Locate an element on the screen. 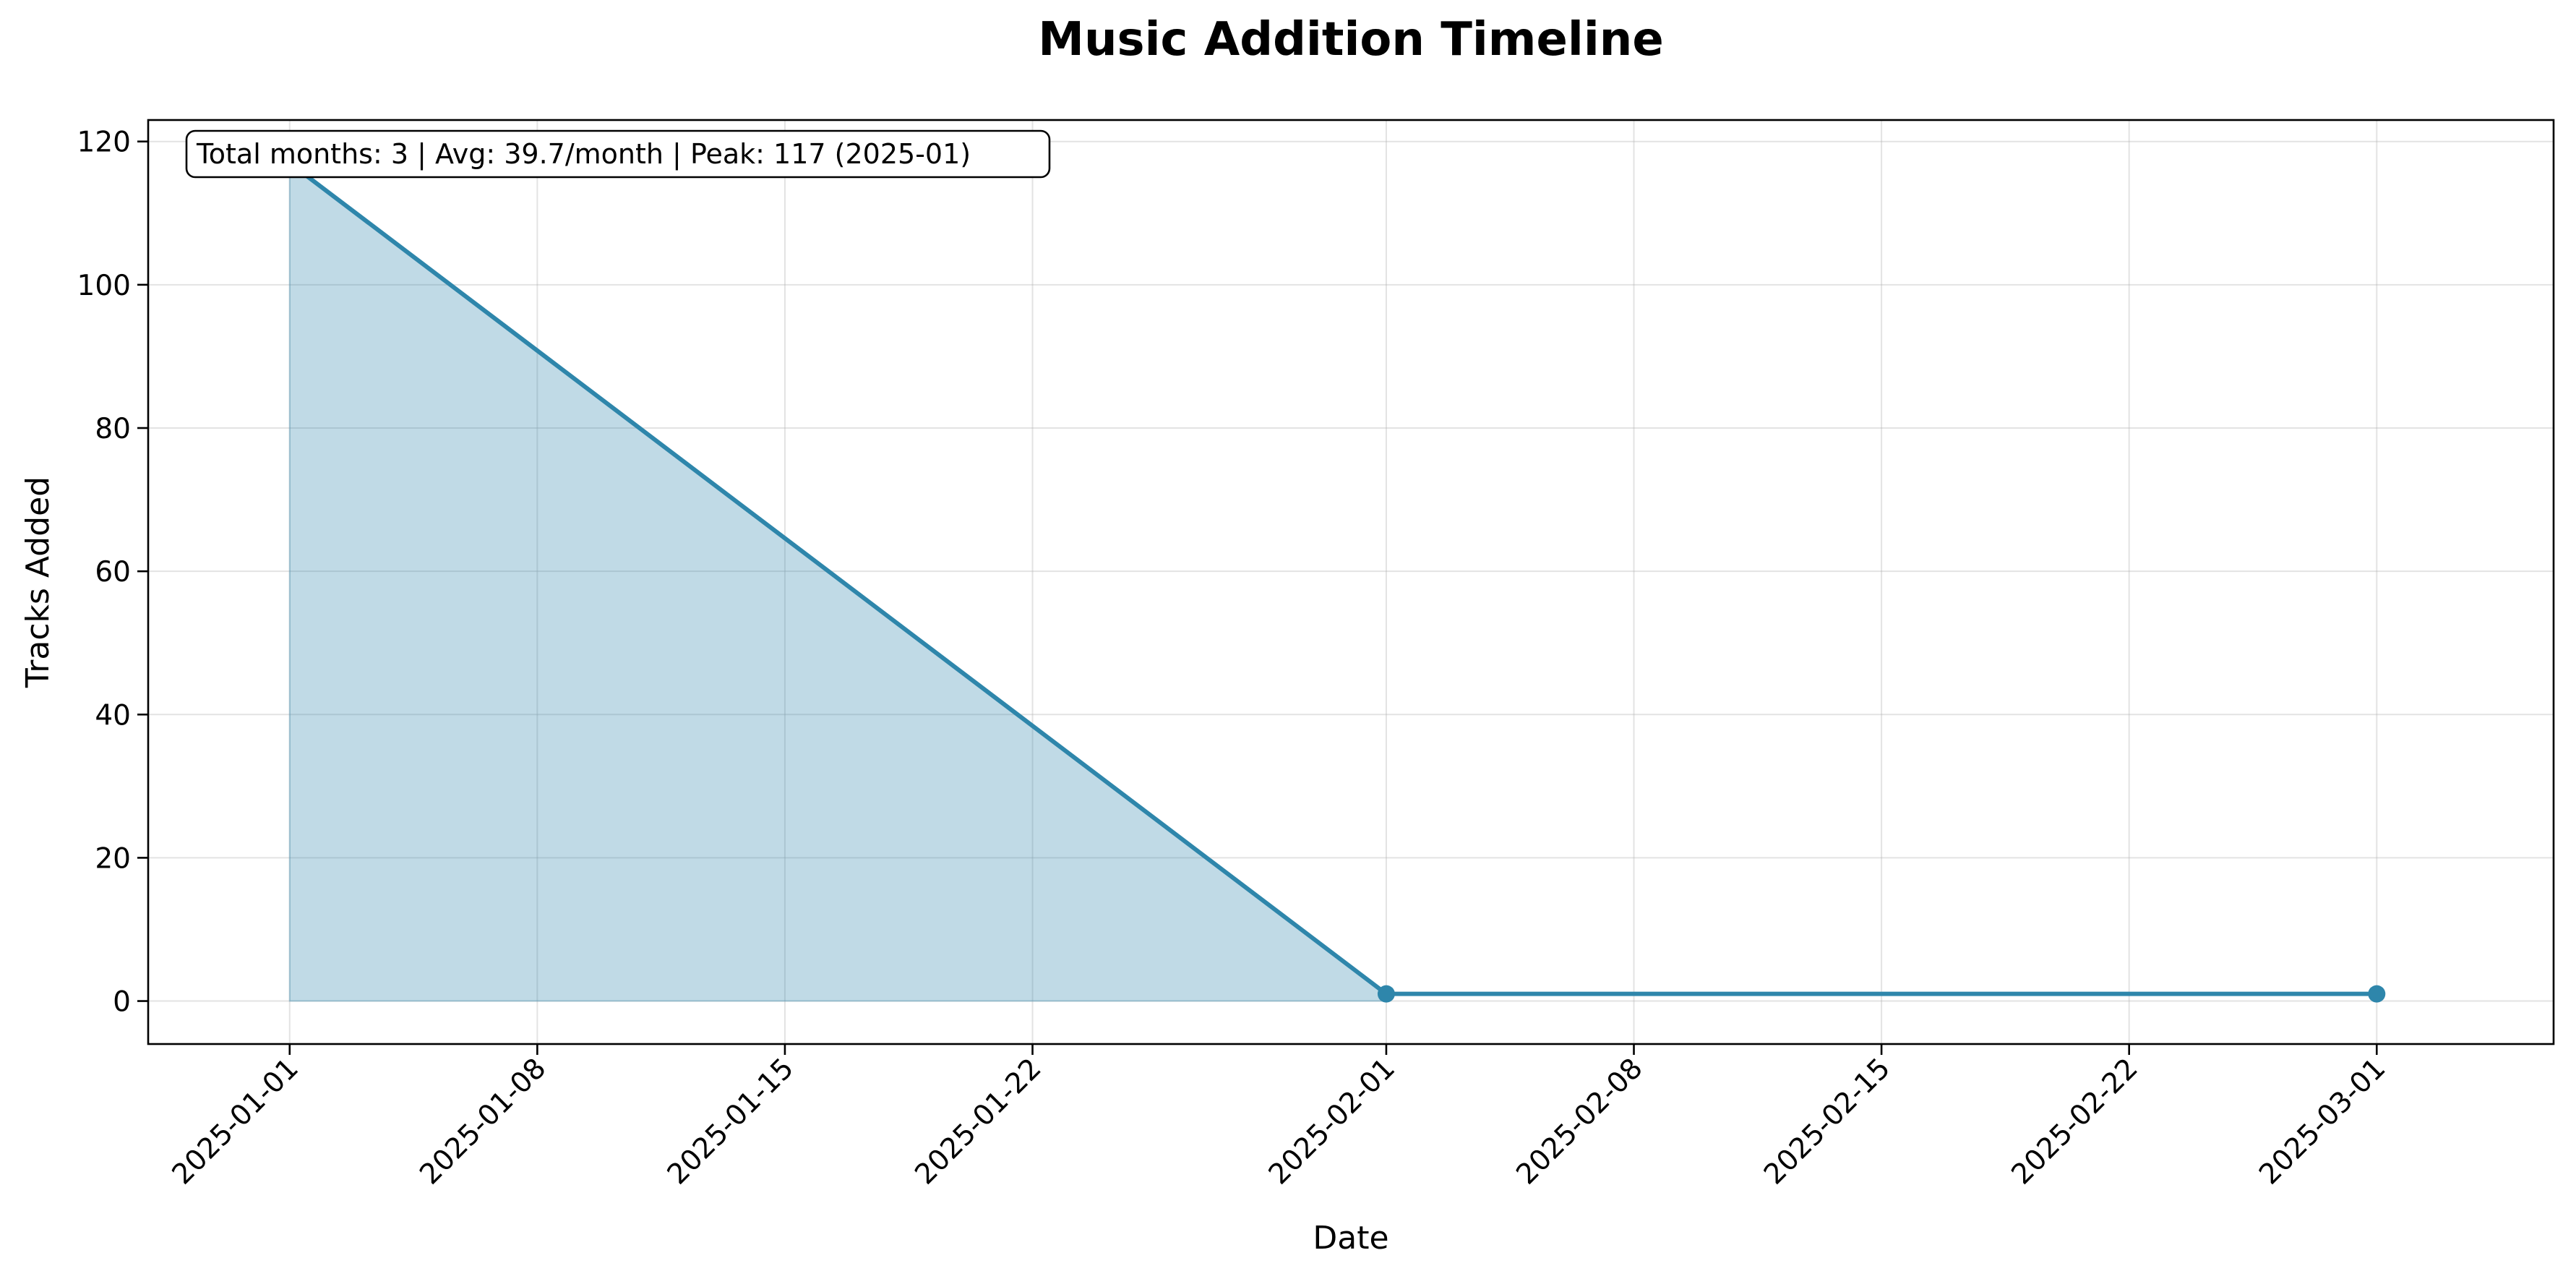 The height and width of the screenshot is (1279, 2576). y-axis-label: Tracks Added is located at coordinates (38, 582).